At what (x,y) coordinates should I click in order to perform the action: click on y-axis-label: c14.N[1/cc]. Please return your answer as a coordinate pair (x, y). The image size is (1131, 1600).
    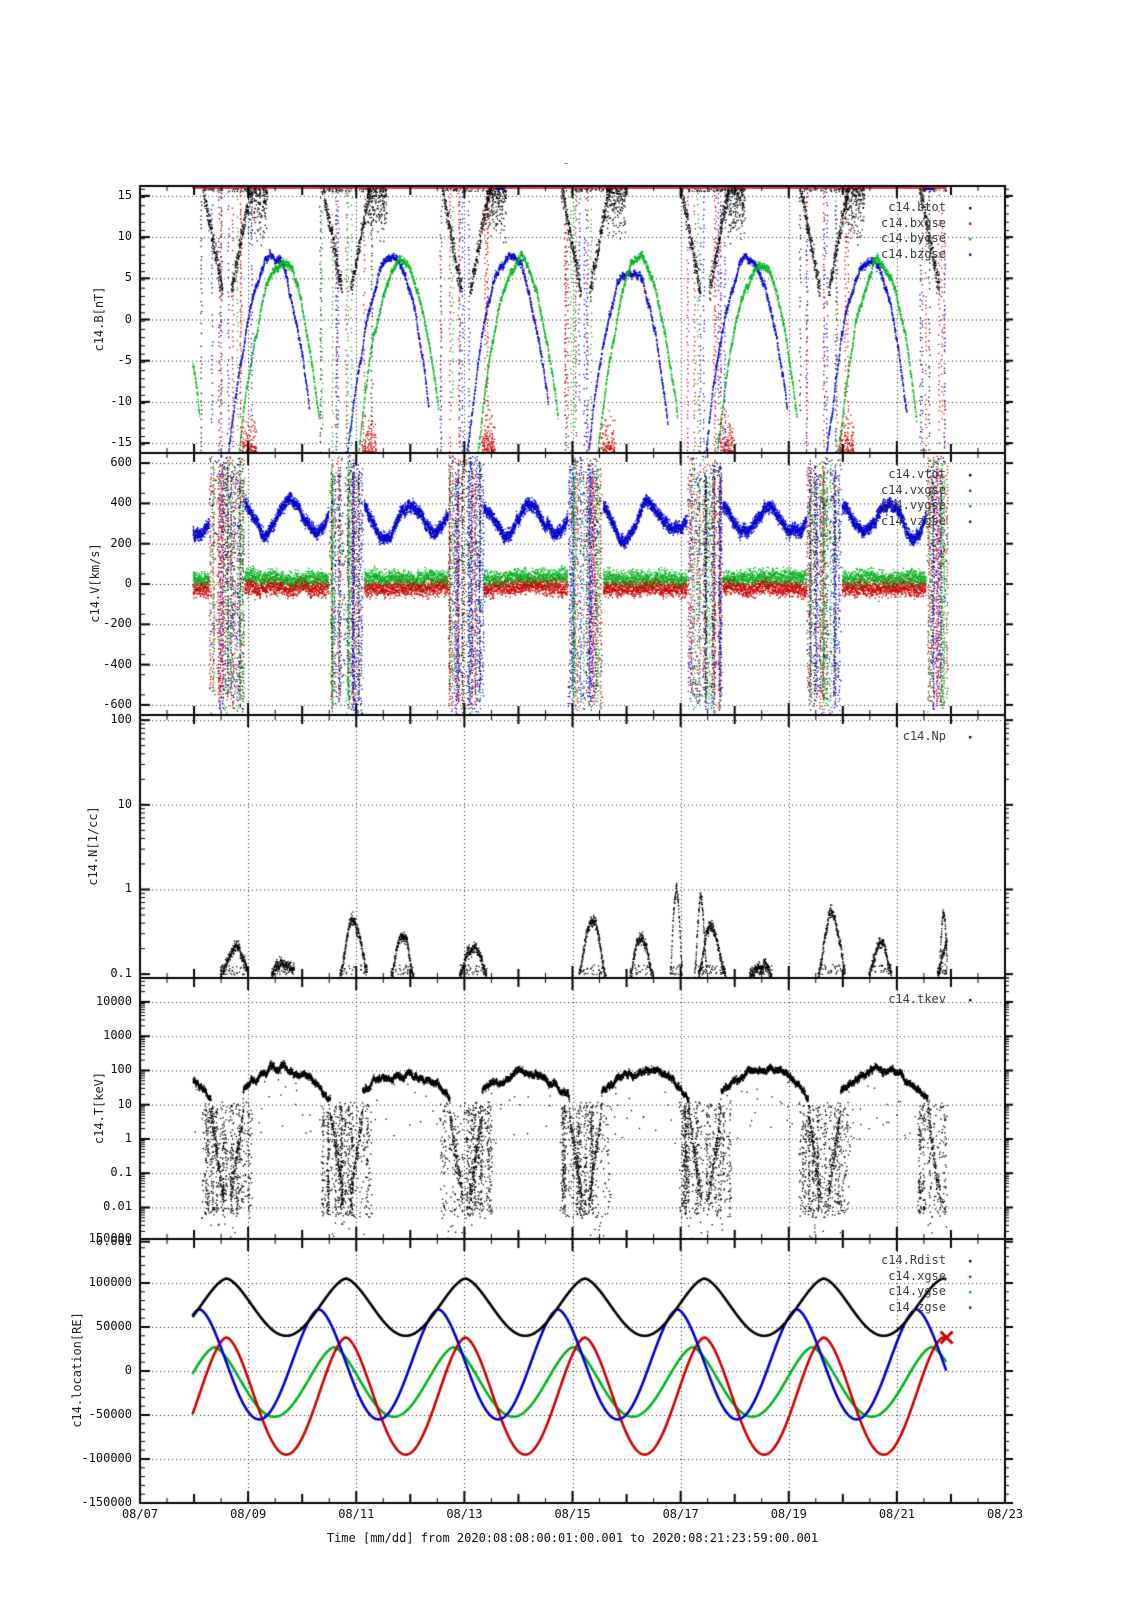
    Looking at the image, I should click on (93, 845).